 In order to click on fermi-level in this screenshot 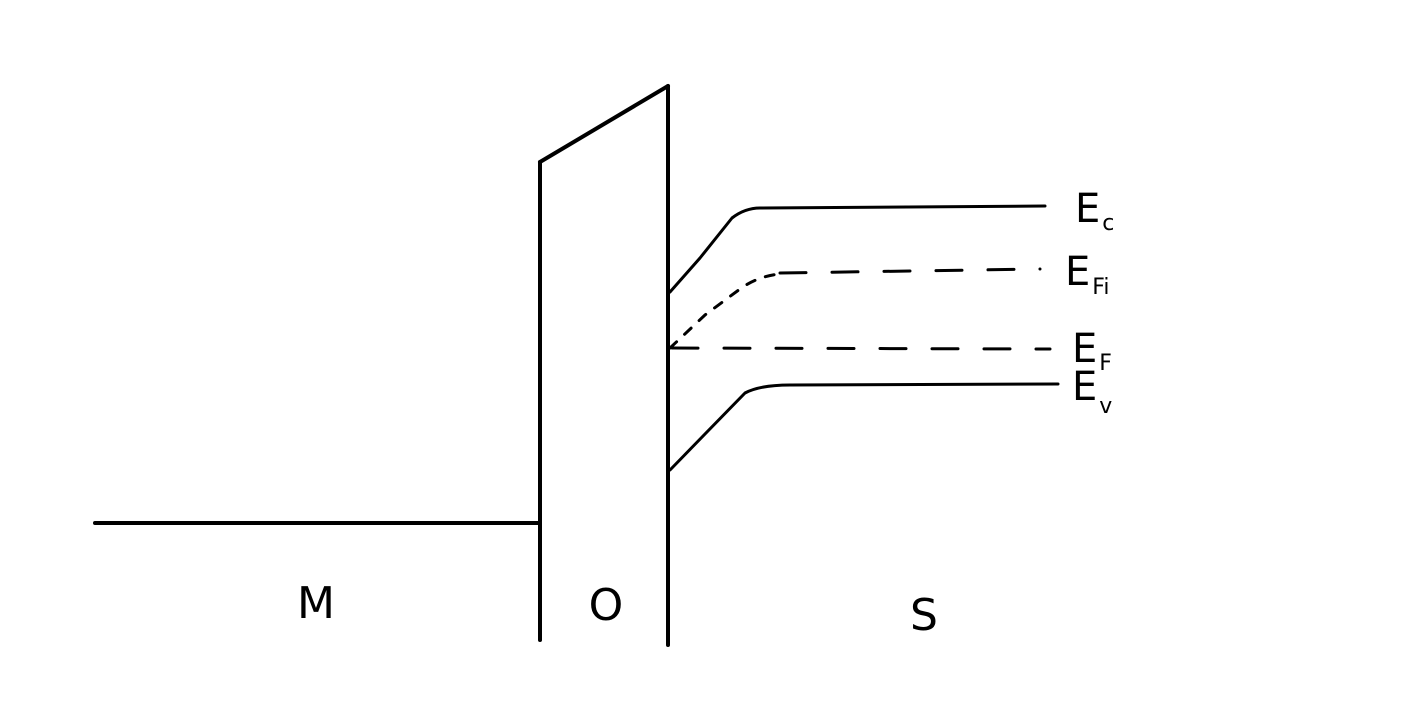, I will do `click(861, 348)`.